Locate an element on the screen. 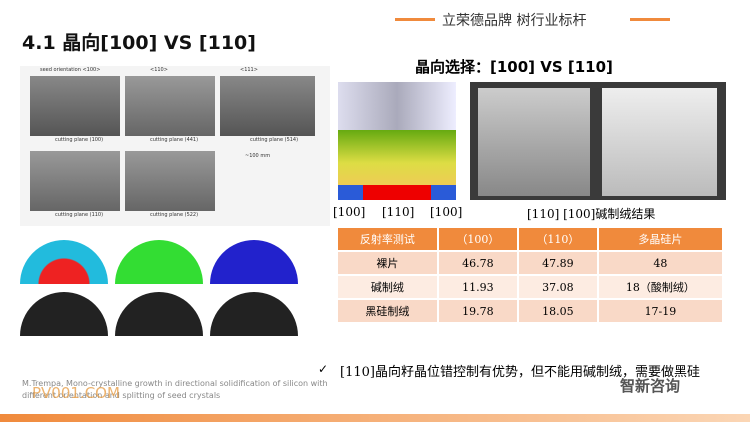 The width and height of the screenshot is (750, 422). figure-caption: ~100 mm is located at coordinates (258, 156).